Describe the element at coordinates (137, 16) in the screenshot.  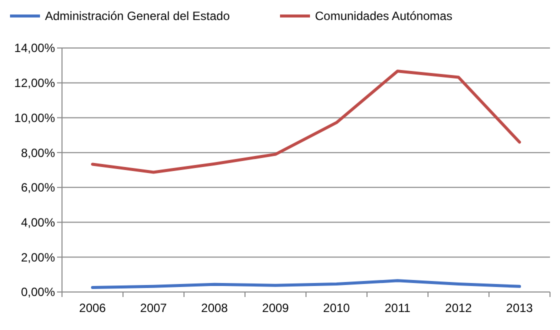
I see `legend-label: Administración General del Estado` at that location.